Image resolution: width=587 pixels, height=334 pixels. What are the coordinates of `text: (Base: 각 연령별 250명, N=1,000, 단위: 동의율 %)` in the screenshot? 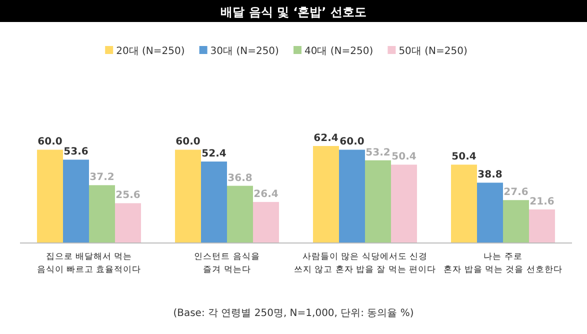 It's located at (293, 313).